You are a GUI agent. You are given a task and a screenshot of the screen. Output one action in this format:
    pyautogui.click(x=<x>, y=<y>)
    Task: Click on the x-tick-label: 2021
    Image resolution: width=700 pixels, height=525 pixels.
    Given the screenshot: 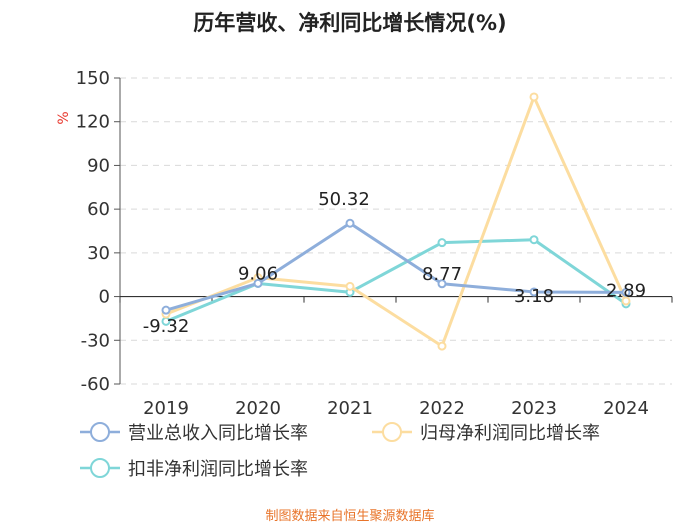 What is the action you would take?
    pyautogui.click(x=350, y=408)
    